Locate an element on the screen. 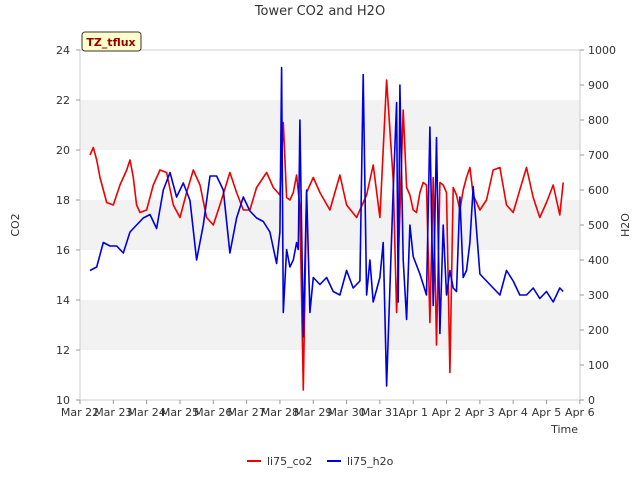  chart-title: Tower CO2 and H2O is located at coordinates (319, 11).